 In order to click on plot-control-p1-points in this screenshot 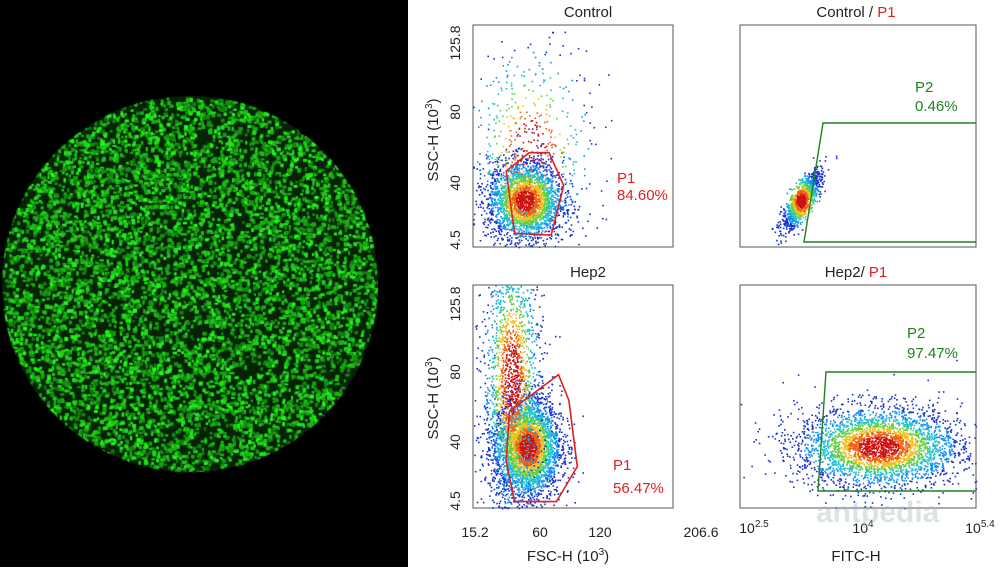, I will do `click(804, 200)`.